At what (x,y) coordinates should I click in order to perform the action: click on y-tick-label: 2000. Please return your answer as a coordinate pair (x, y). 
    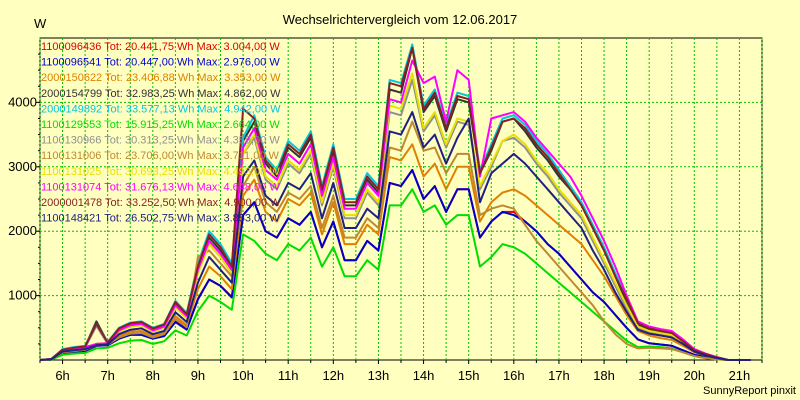
    Looking at the image, I should click on (22, 230).